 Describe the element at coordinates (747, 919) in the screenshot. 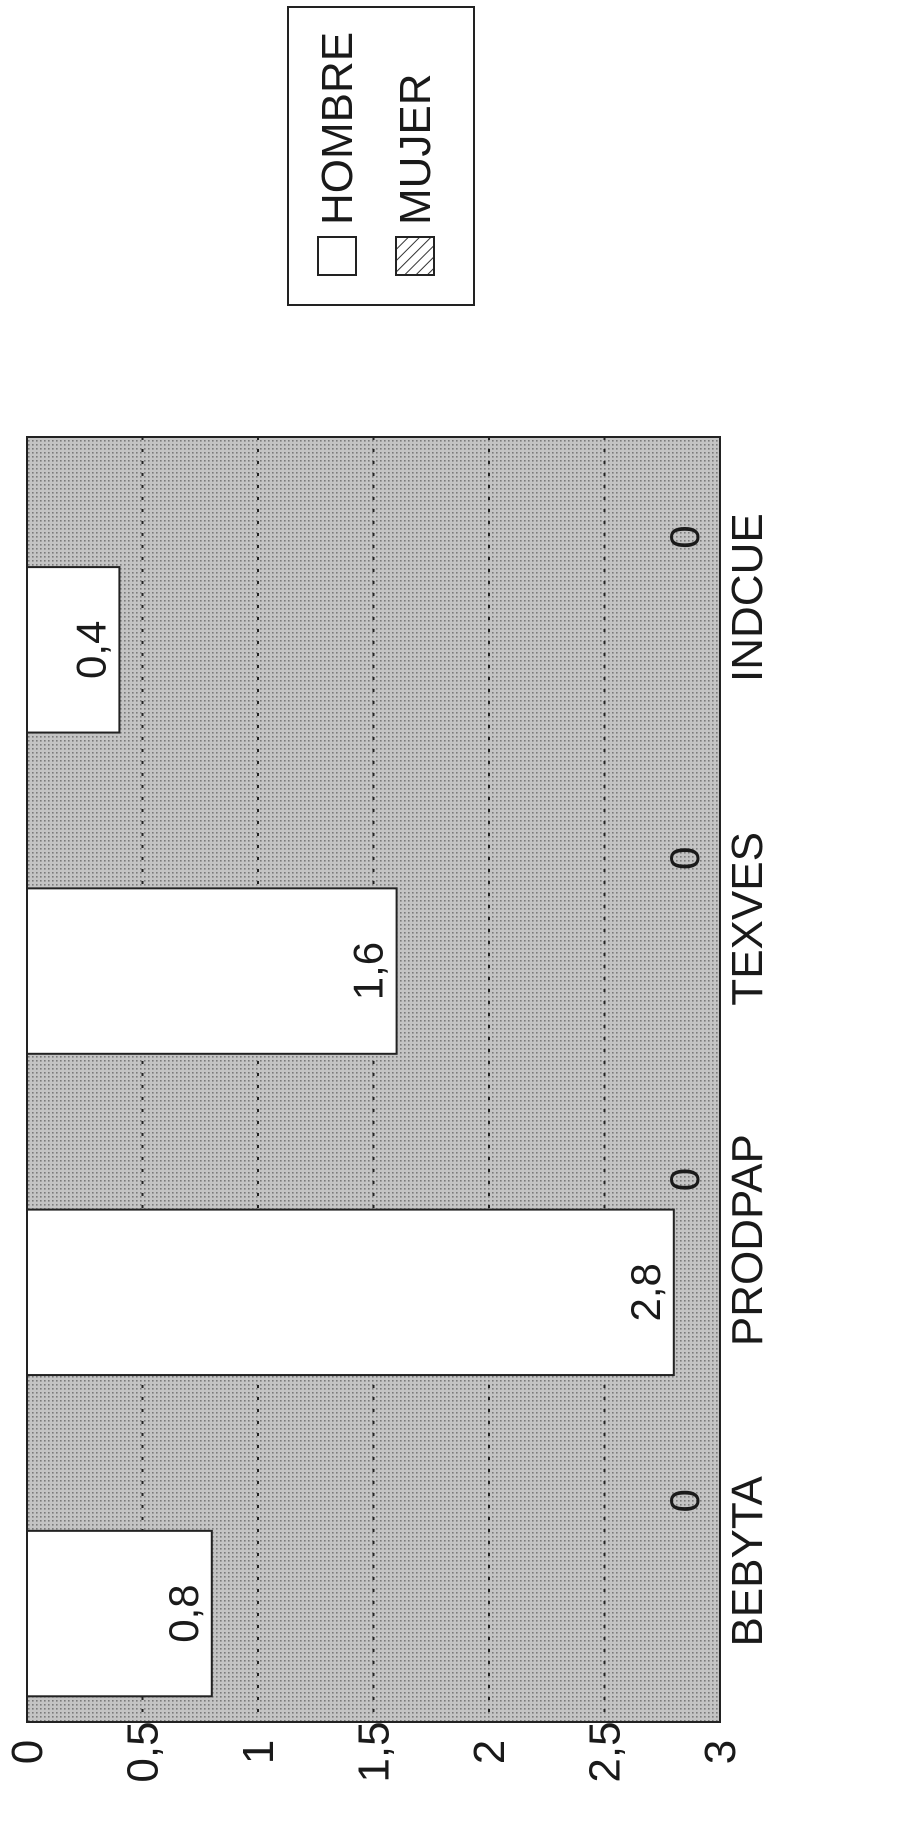

I see `category-label: TEXVES` at that location.